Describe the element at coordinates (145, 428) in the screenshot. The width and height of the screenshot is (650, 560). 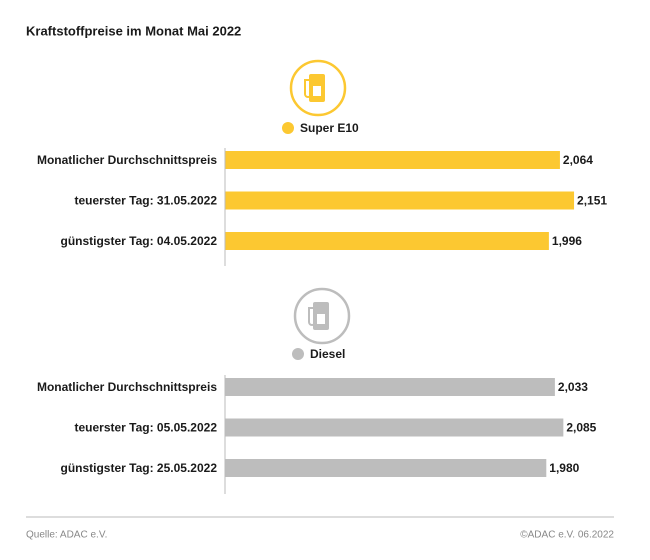
I see `category-label: teuerster Tag: 05.05.2022` at that location.